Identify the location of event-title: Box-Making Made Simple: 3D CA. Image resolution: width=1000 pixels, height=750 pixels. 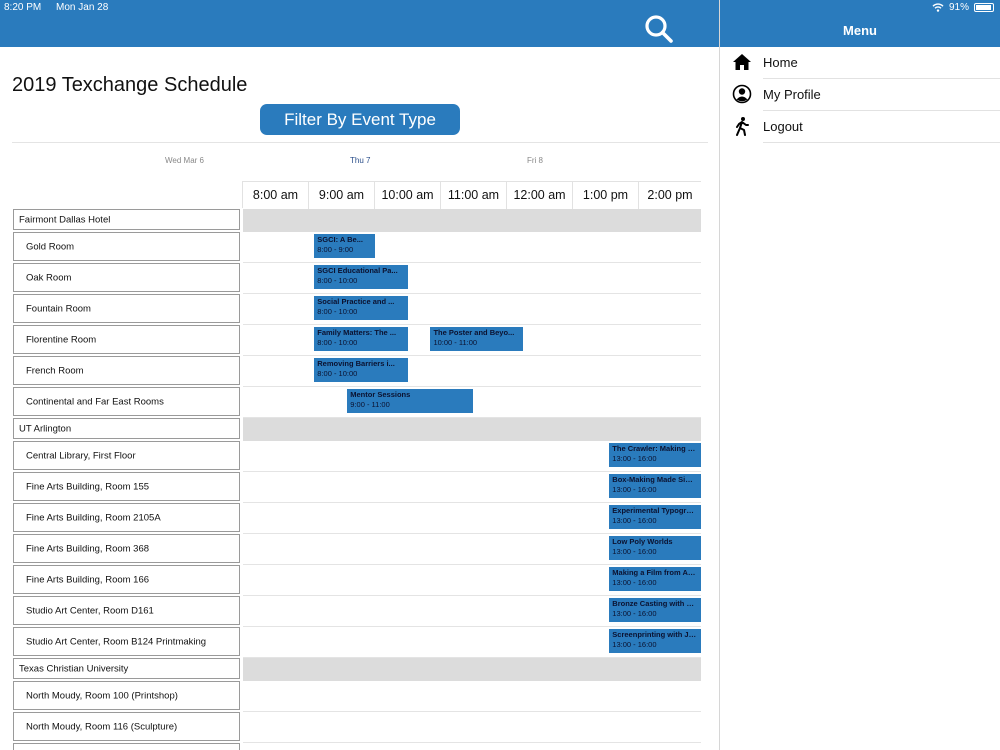
(655, 479).